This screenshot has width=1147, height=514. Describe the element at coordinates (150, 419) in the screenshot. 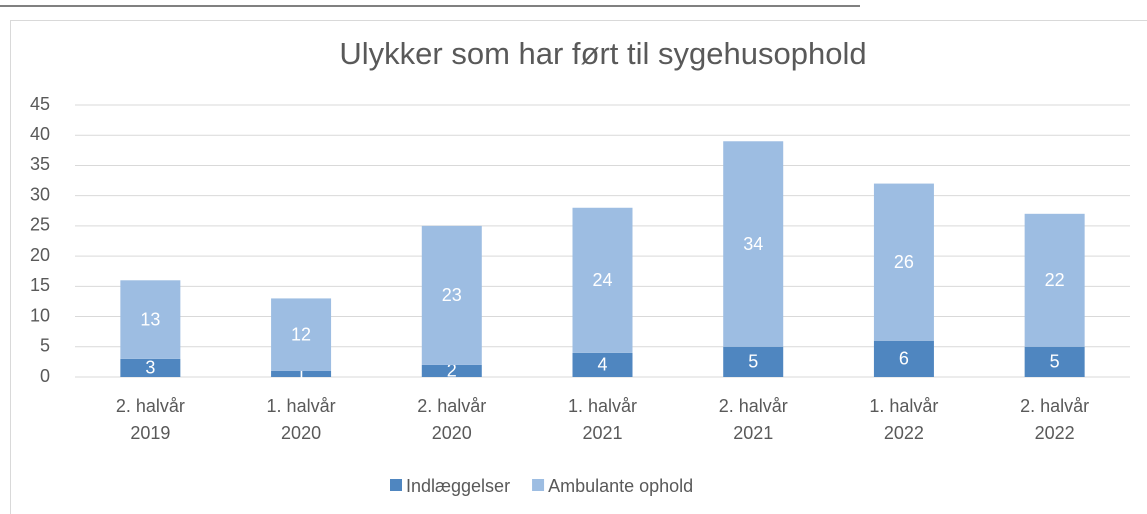

I see `x-tick-label: 2. halvår 2019` at that location.